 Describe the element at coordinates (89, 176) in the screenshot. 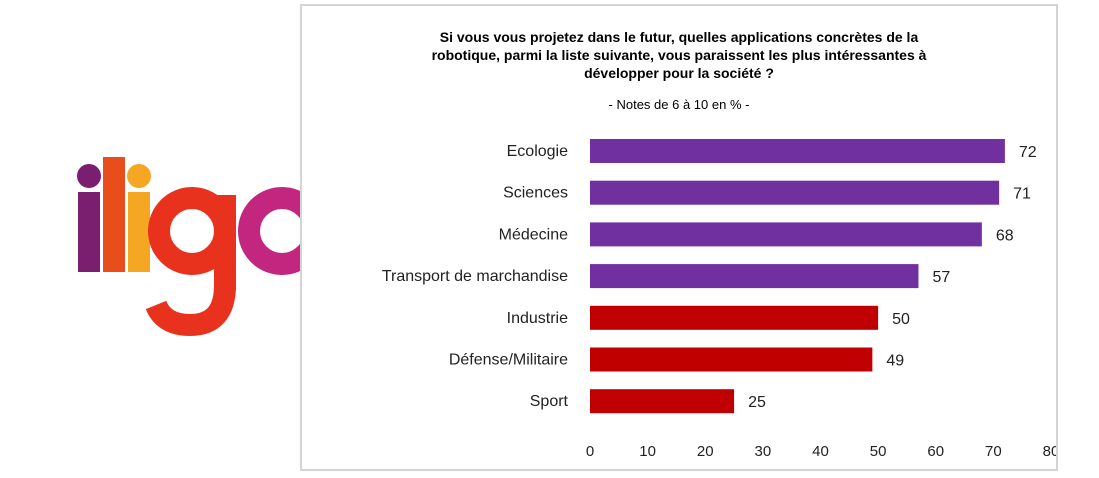

I see `logo-i1-dot` at that location.